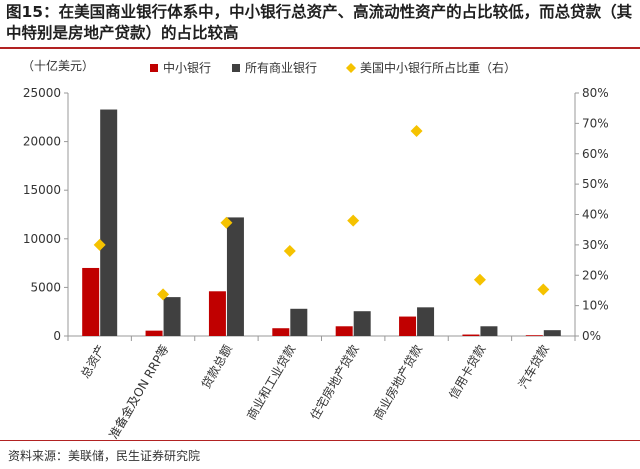  I want to click on source-note: 资料来源：美联储，民生证券研究院, so click(104, 456).